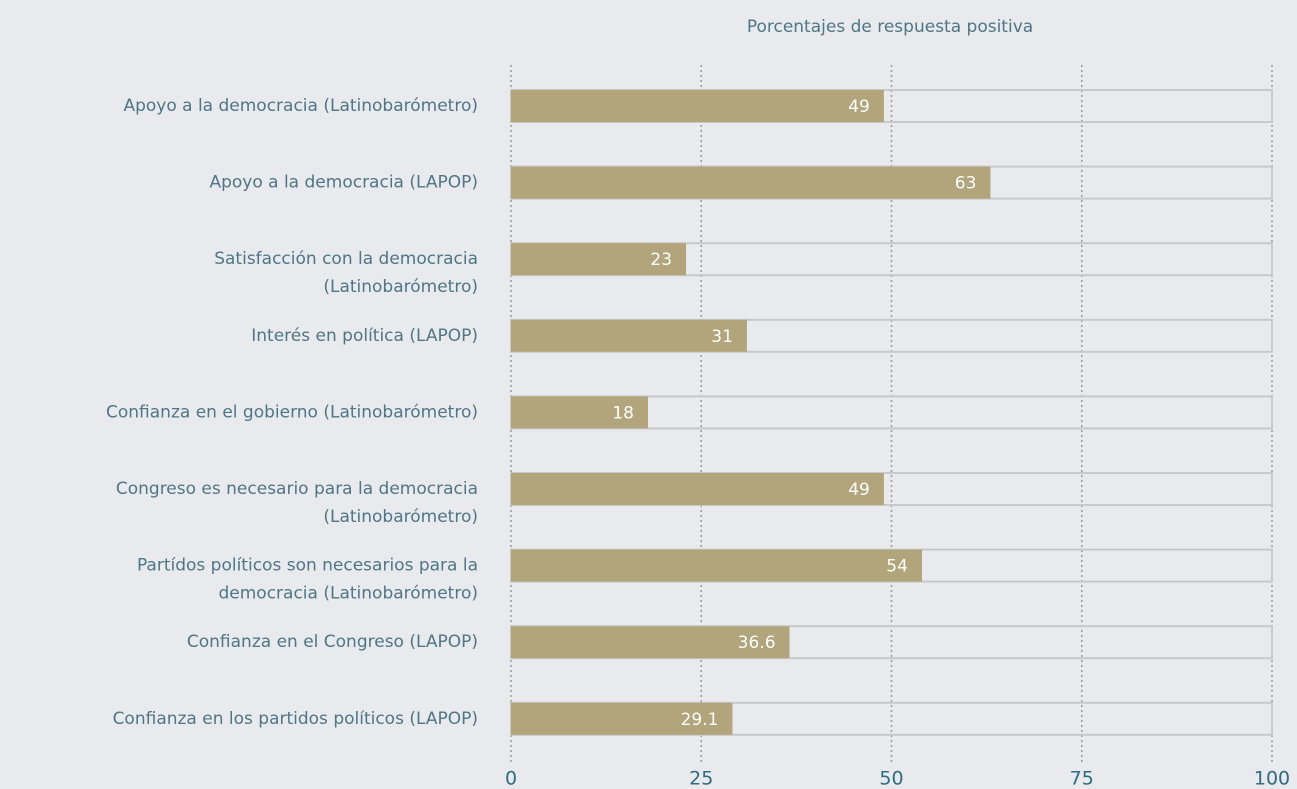 This screenshot has width=1297, height=789. I want to click on chart-title: Porcentajes de respuesta positiva, so click(890, 27).